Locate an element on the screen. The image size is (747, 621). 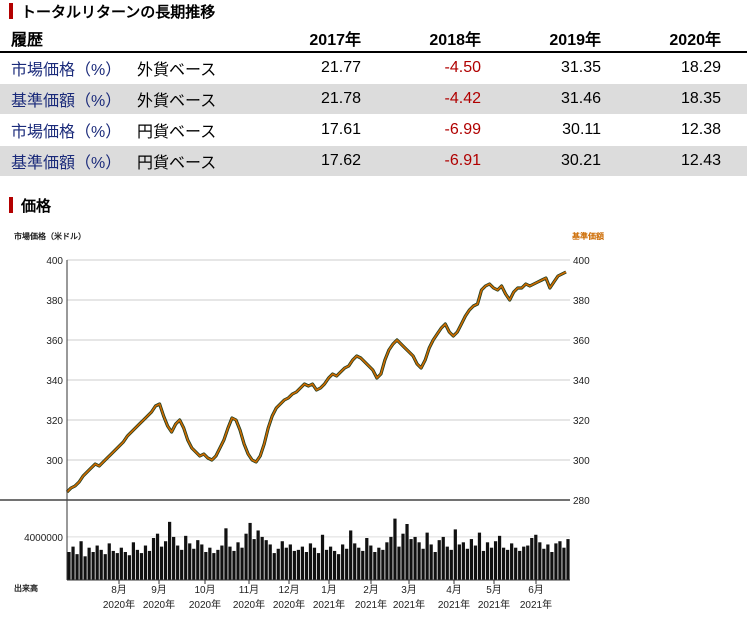
x-month-label: 12月 is located at coordinates (288, 590).